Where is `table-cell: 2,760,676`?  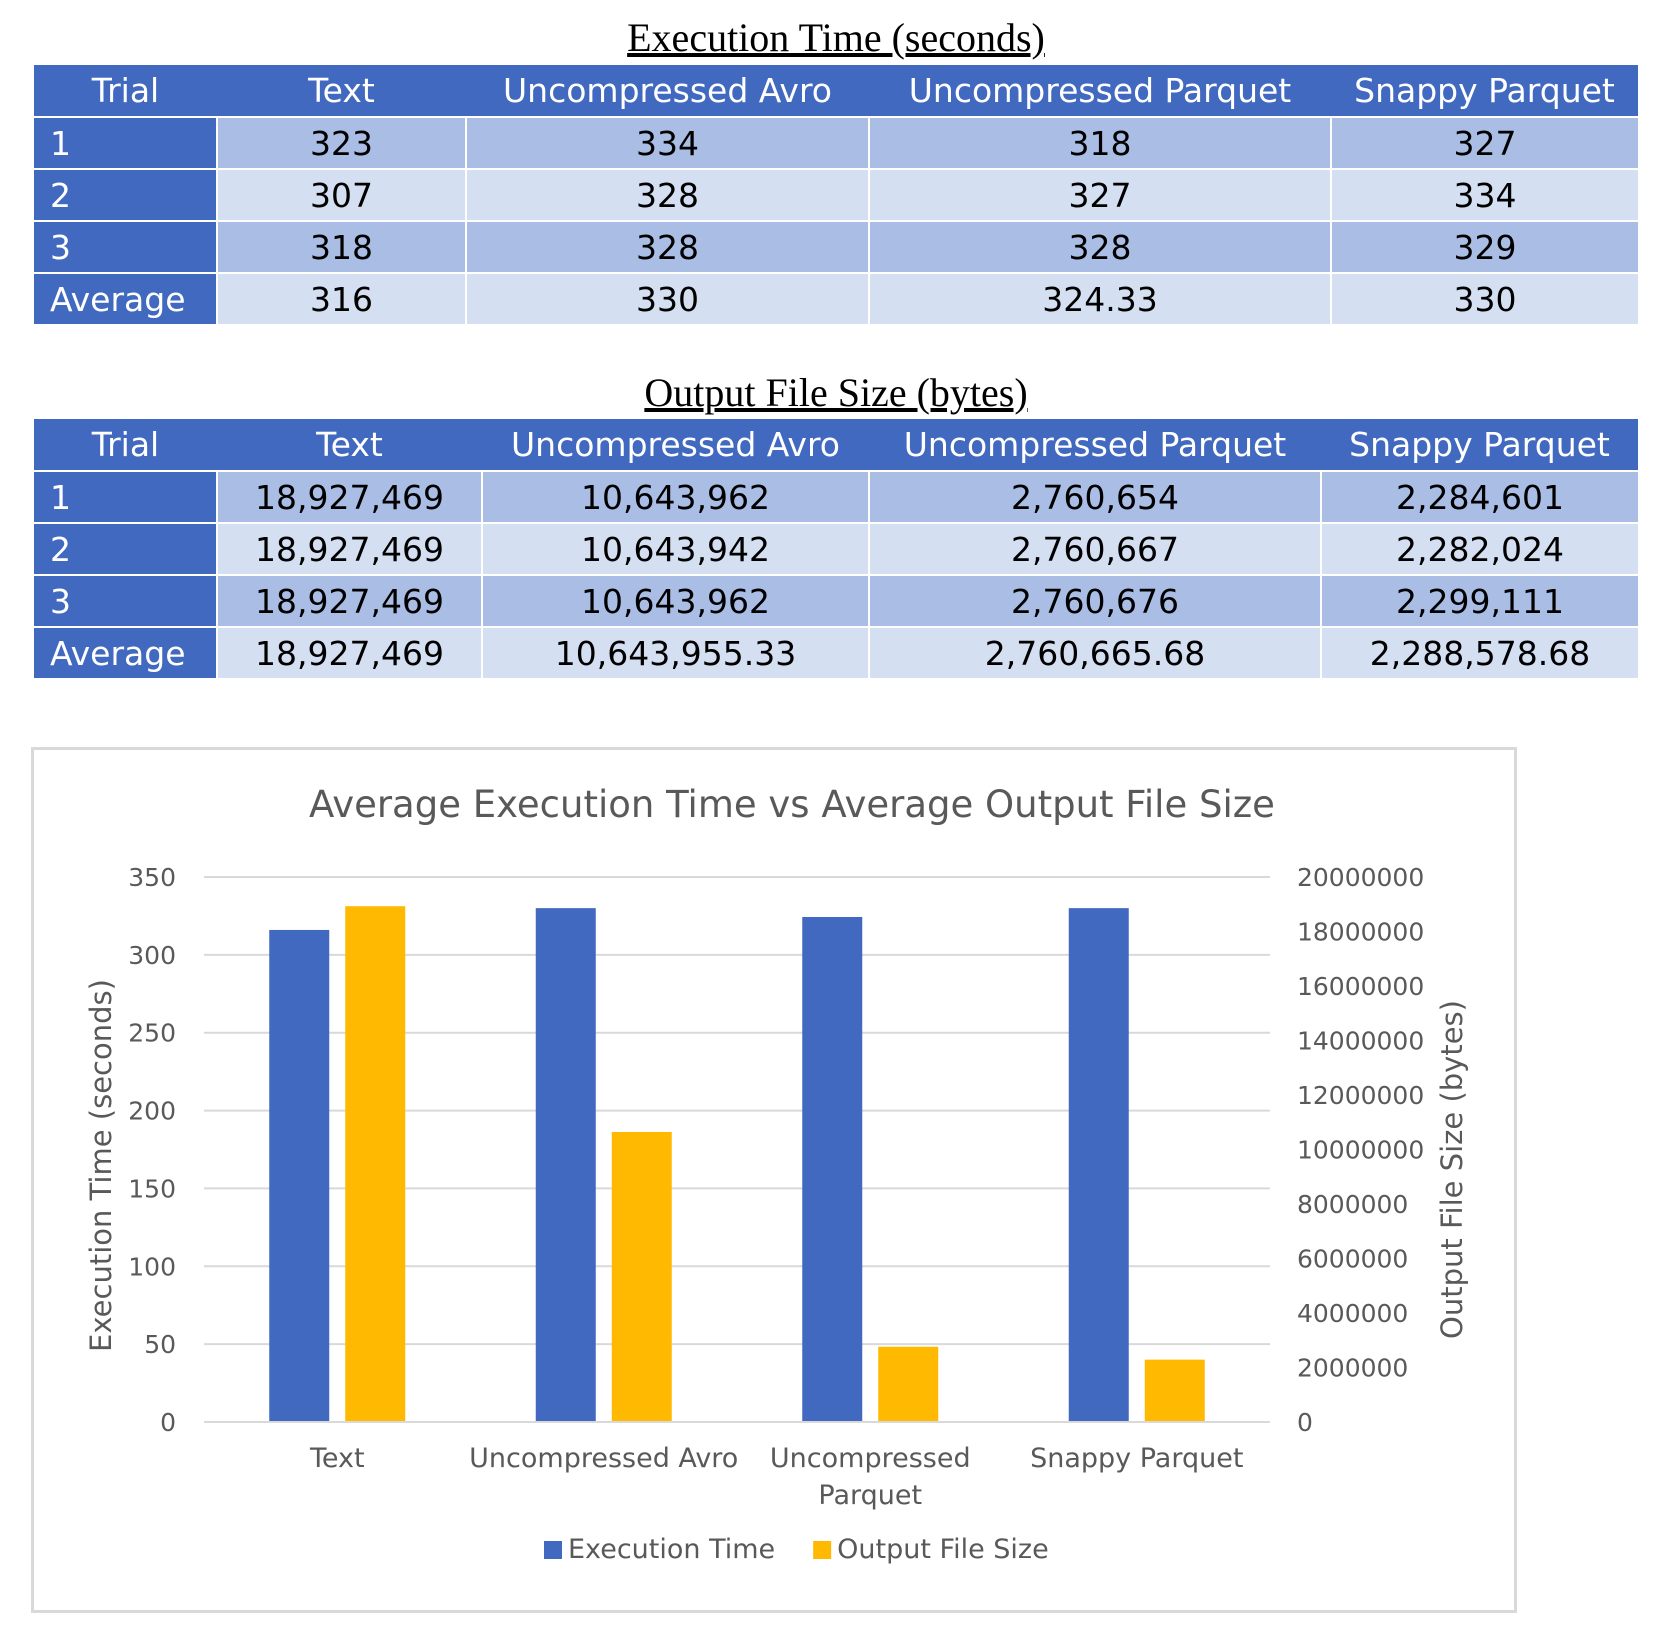 table-cell: 2,760,676 is located at coordinates (1095, 601).